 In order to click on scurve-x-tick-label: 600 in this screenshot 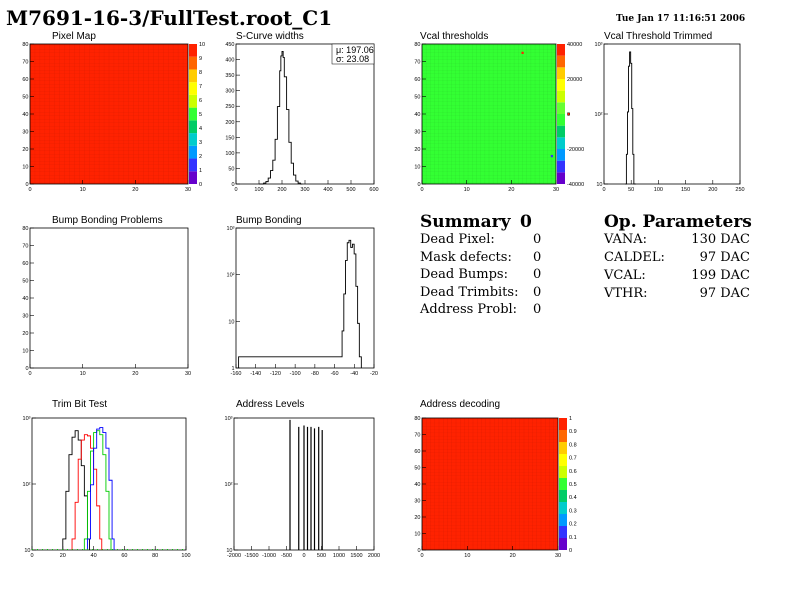, I will do `click(373, 190)`.